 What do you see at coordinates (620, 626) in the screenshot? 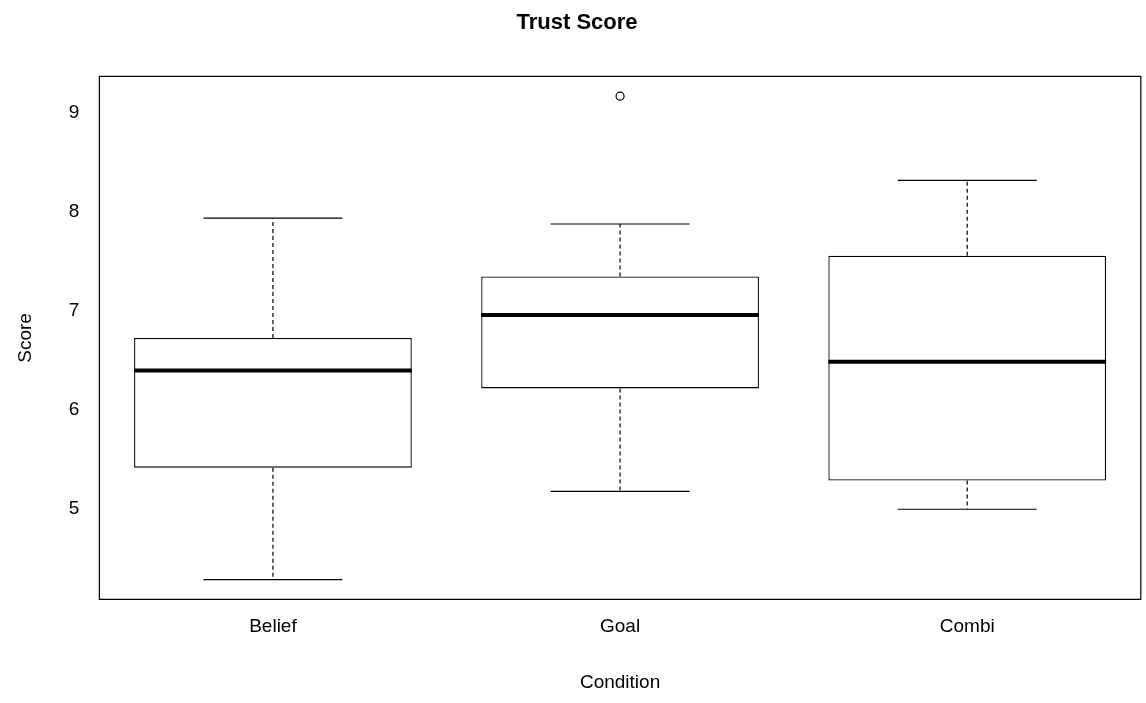
I see `x-tick-label: Goal` at bounding box center [620, 626].